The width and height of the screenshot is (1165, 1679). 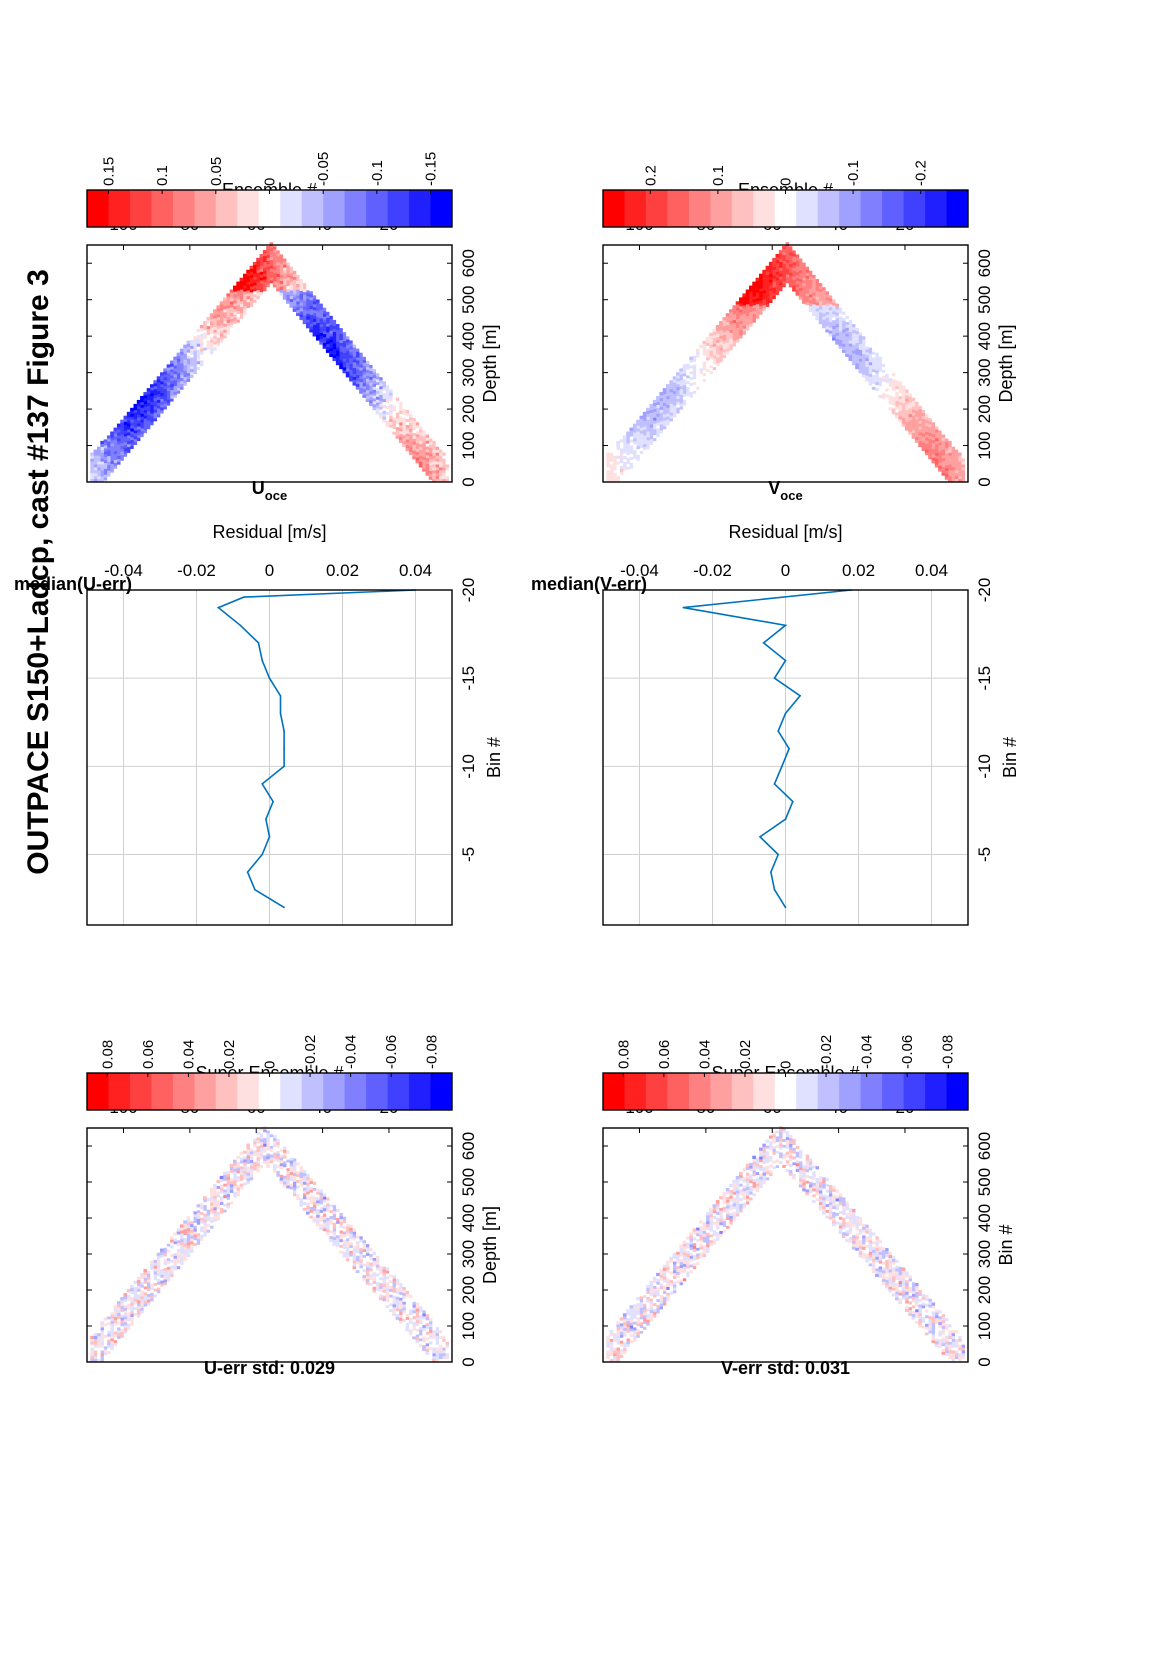 I want to click on data-point, so click(x=255, y=889).